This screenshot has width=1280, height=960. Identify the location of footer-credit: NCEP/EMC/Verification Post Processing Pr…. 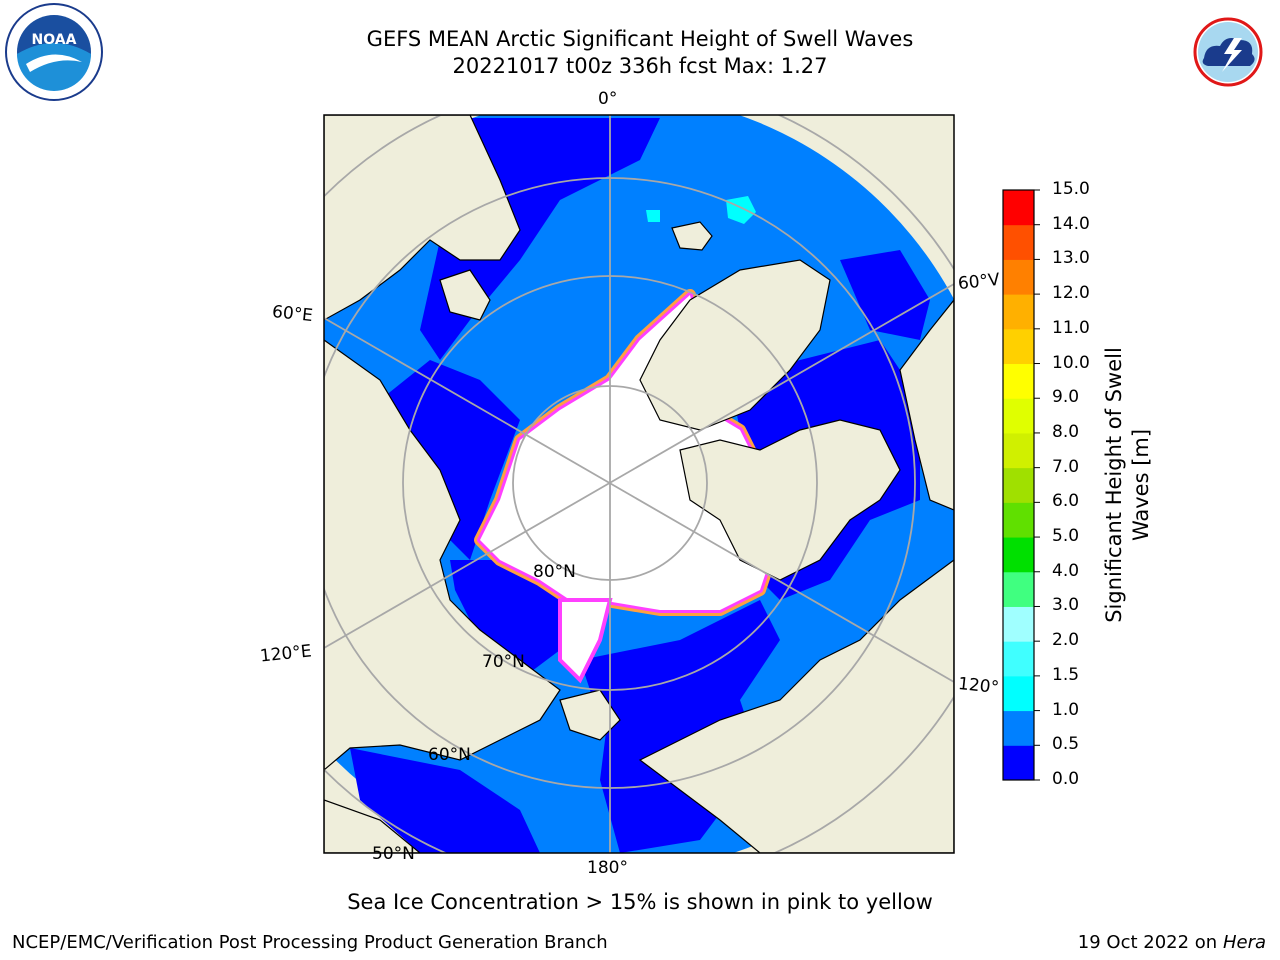
(310, 942).